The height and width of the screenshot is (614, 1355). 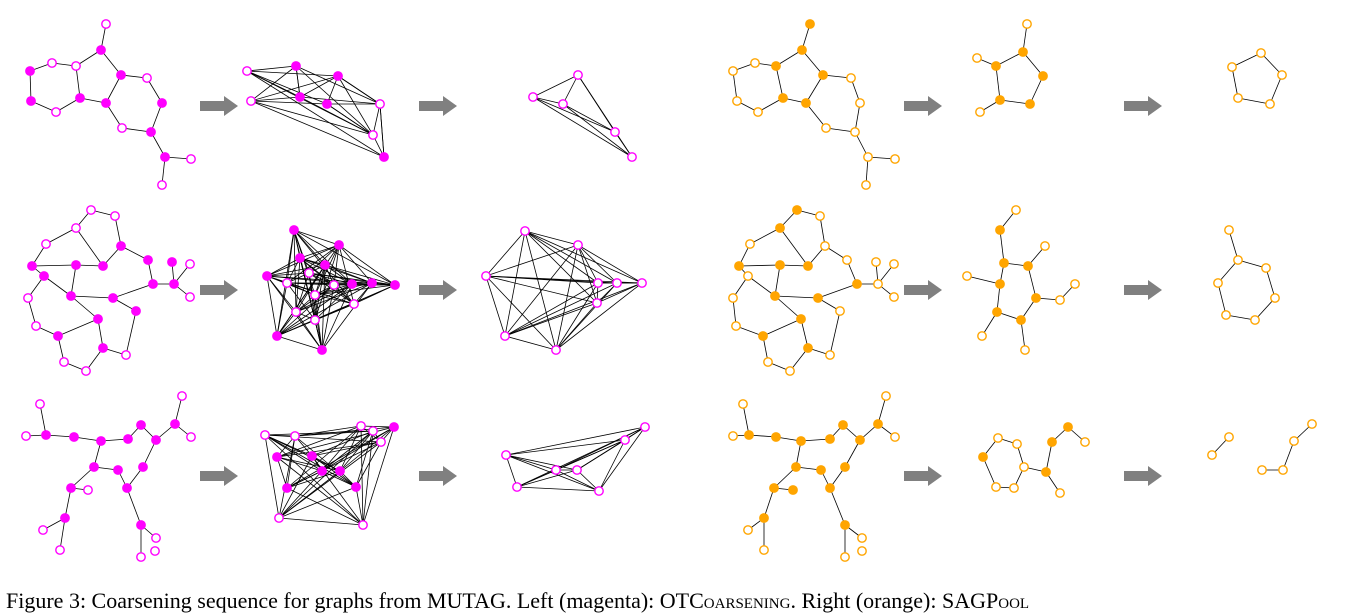 What do you see at coordinates (725, 600) in the screenshot?
I see `caption-method-left: OTCoarsening` at bounding box center [725, 600].